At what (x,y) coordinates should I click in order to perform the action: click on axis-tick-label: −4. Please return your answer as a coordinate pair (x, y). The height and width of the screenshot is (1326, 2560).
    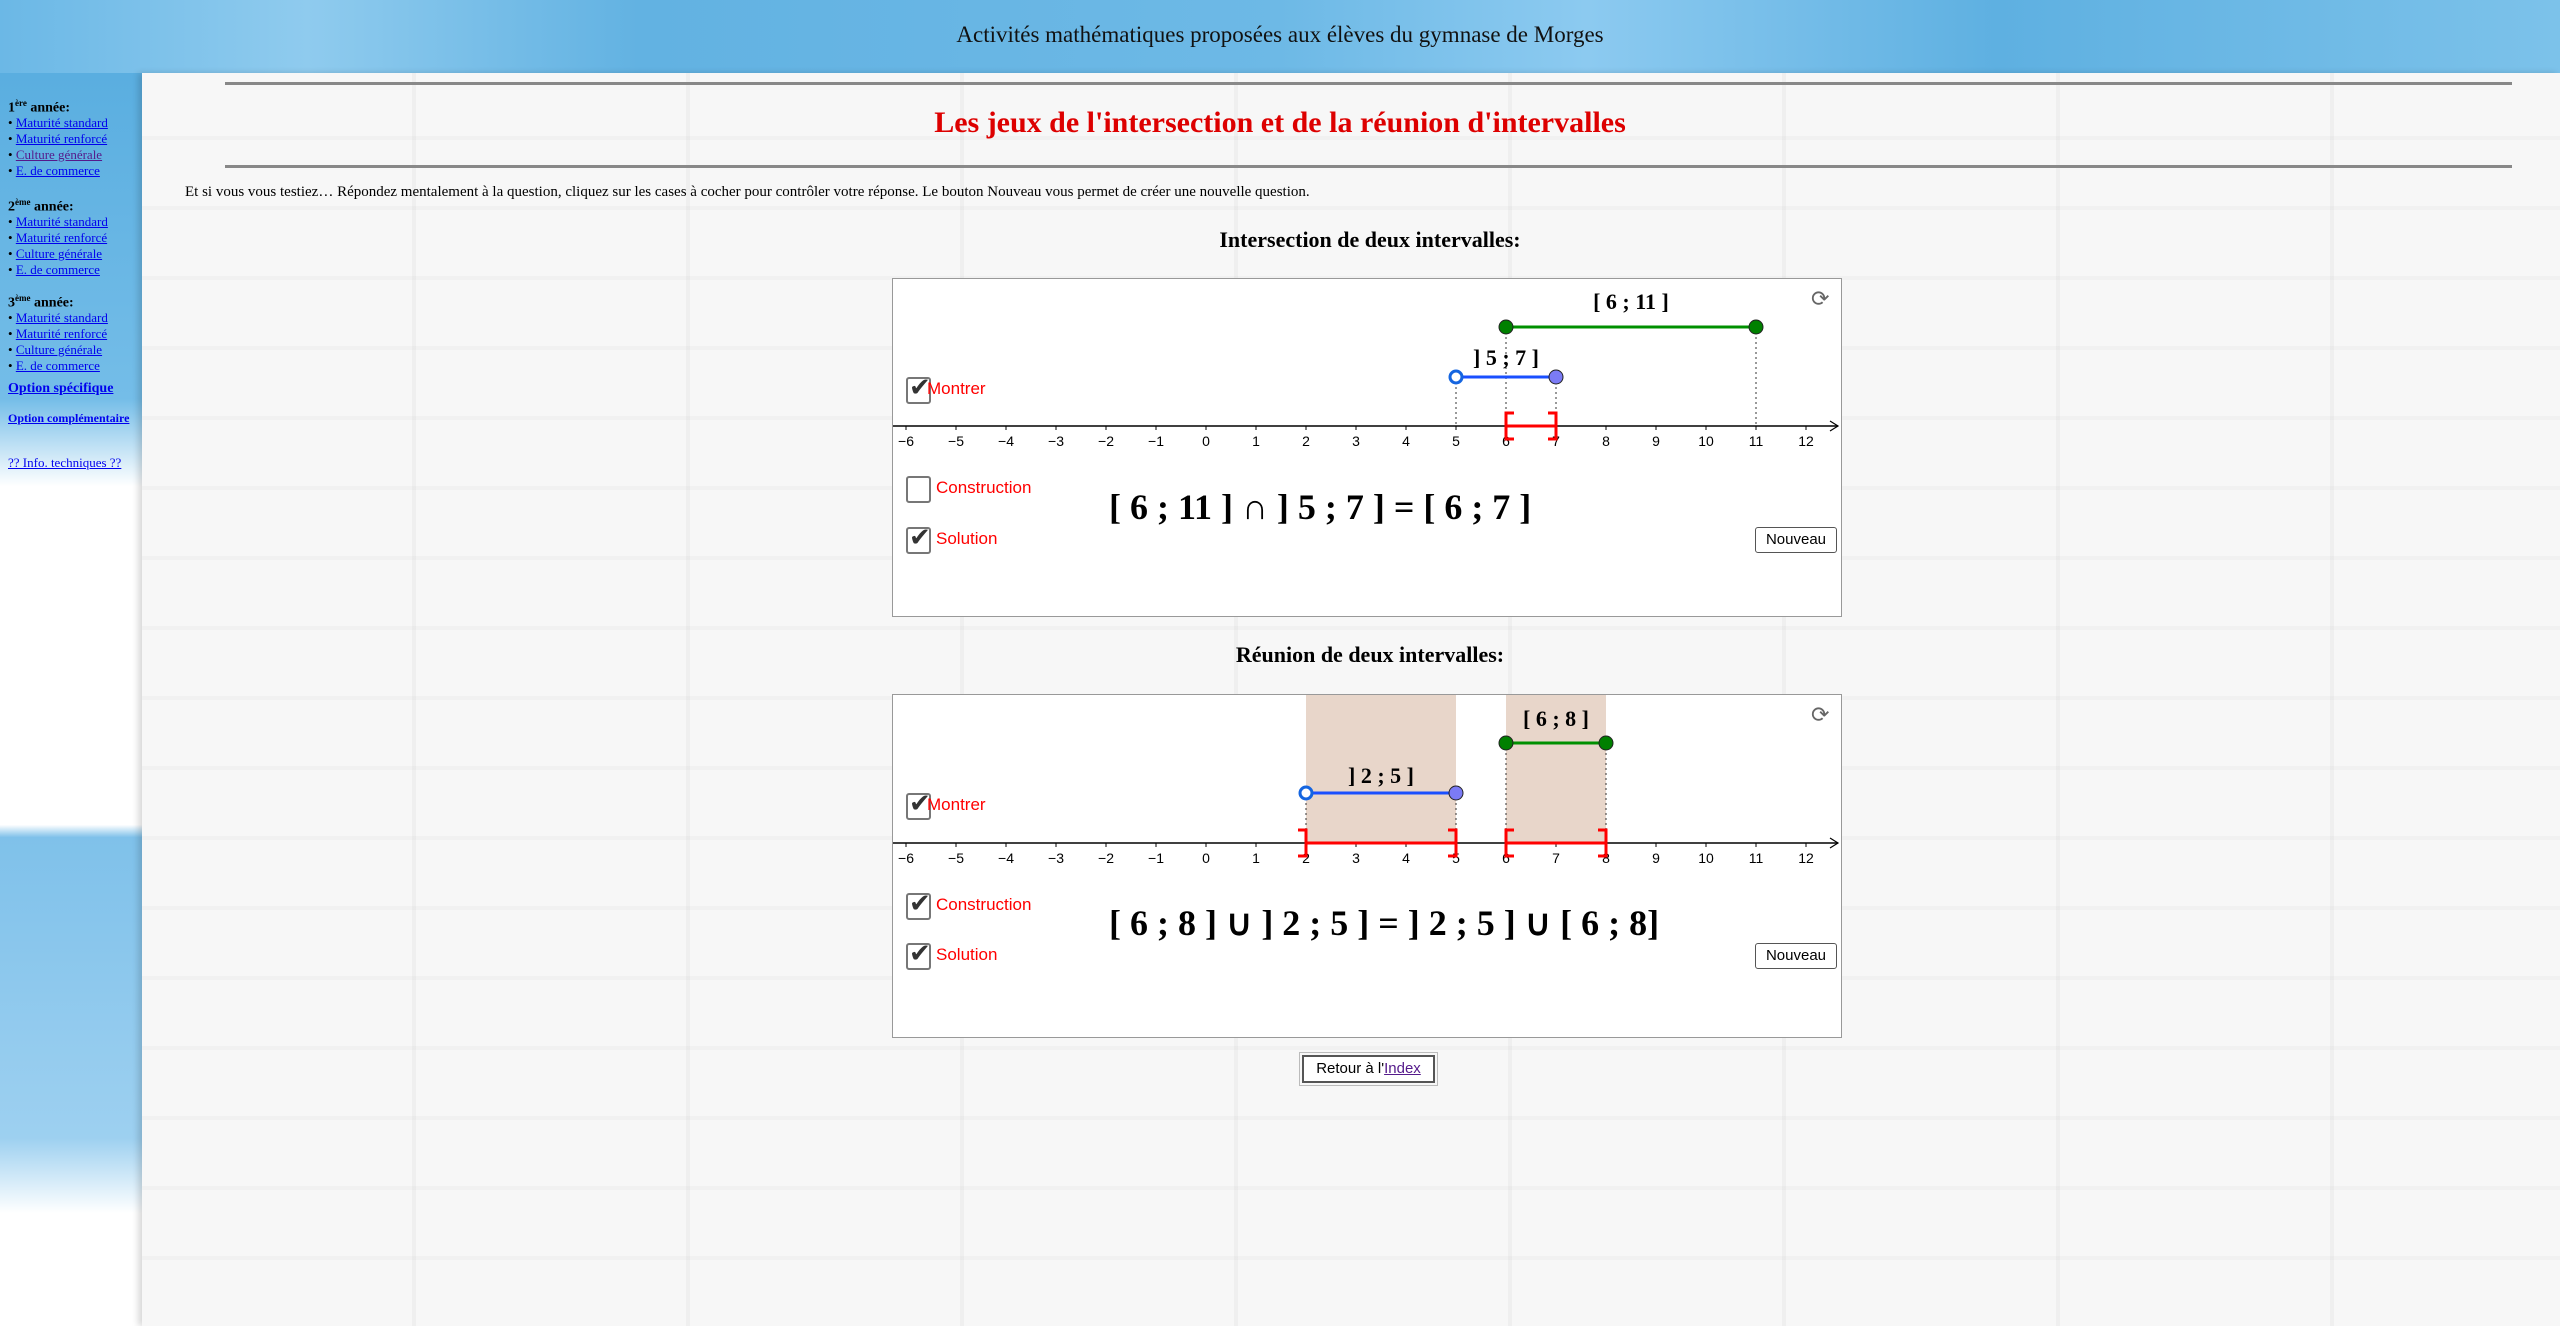
    Looking at the image, I should click on (1006, 858).